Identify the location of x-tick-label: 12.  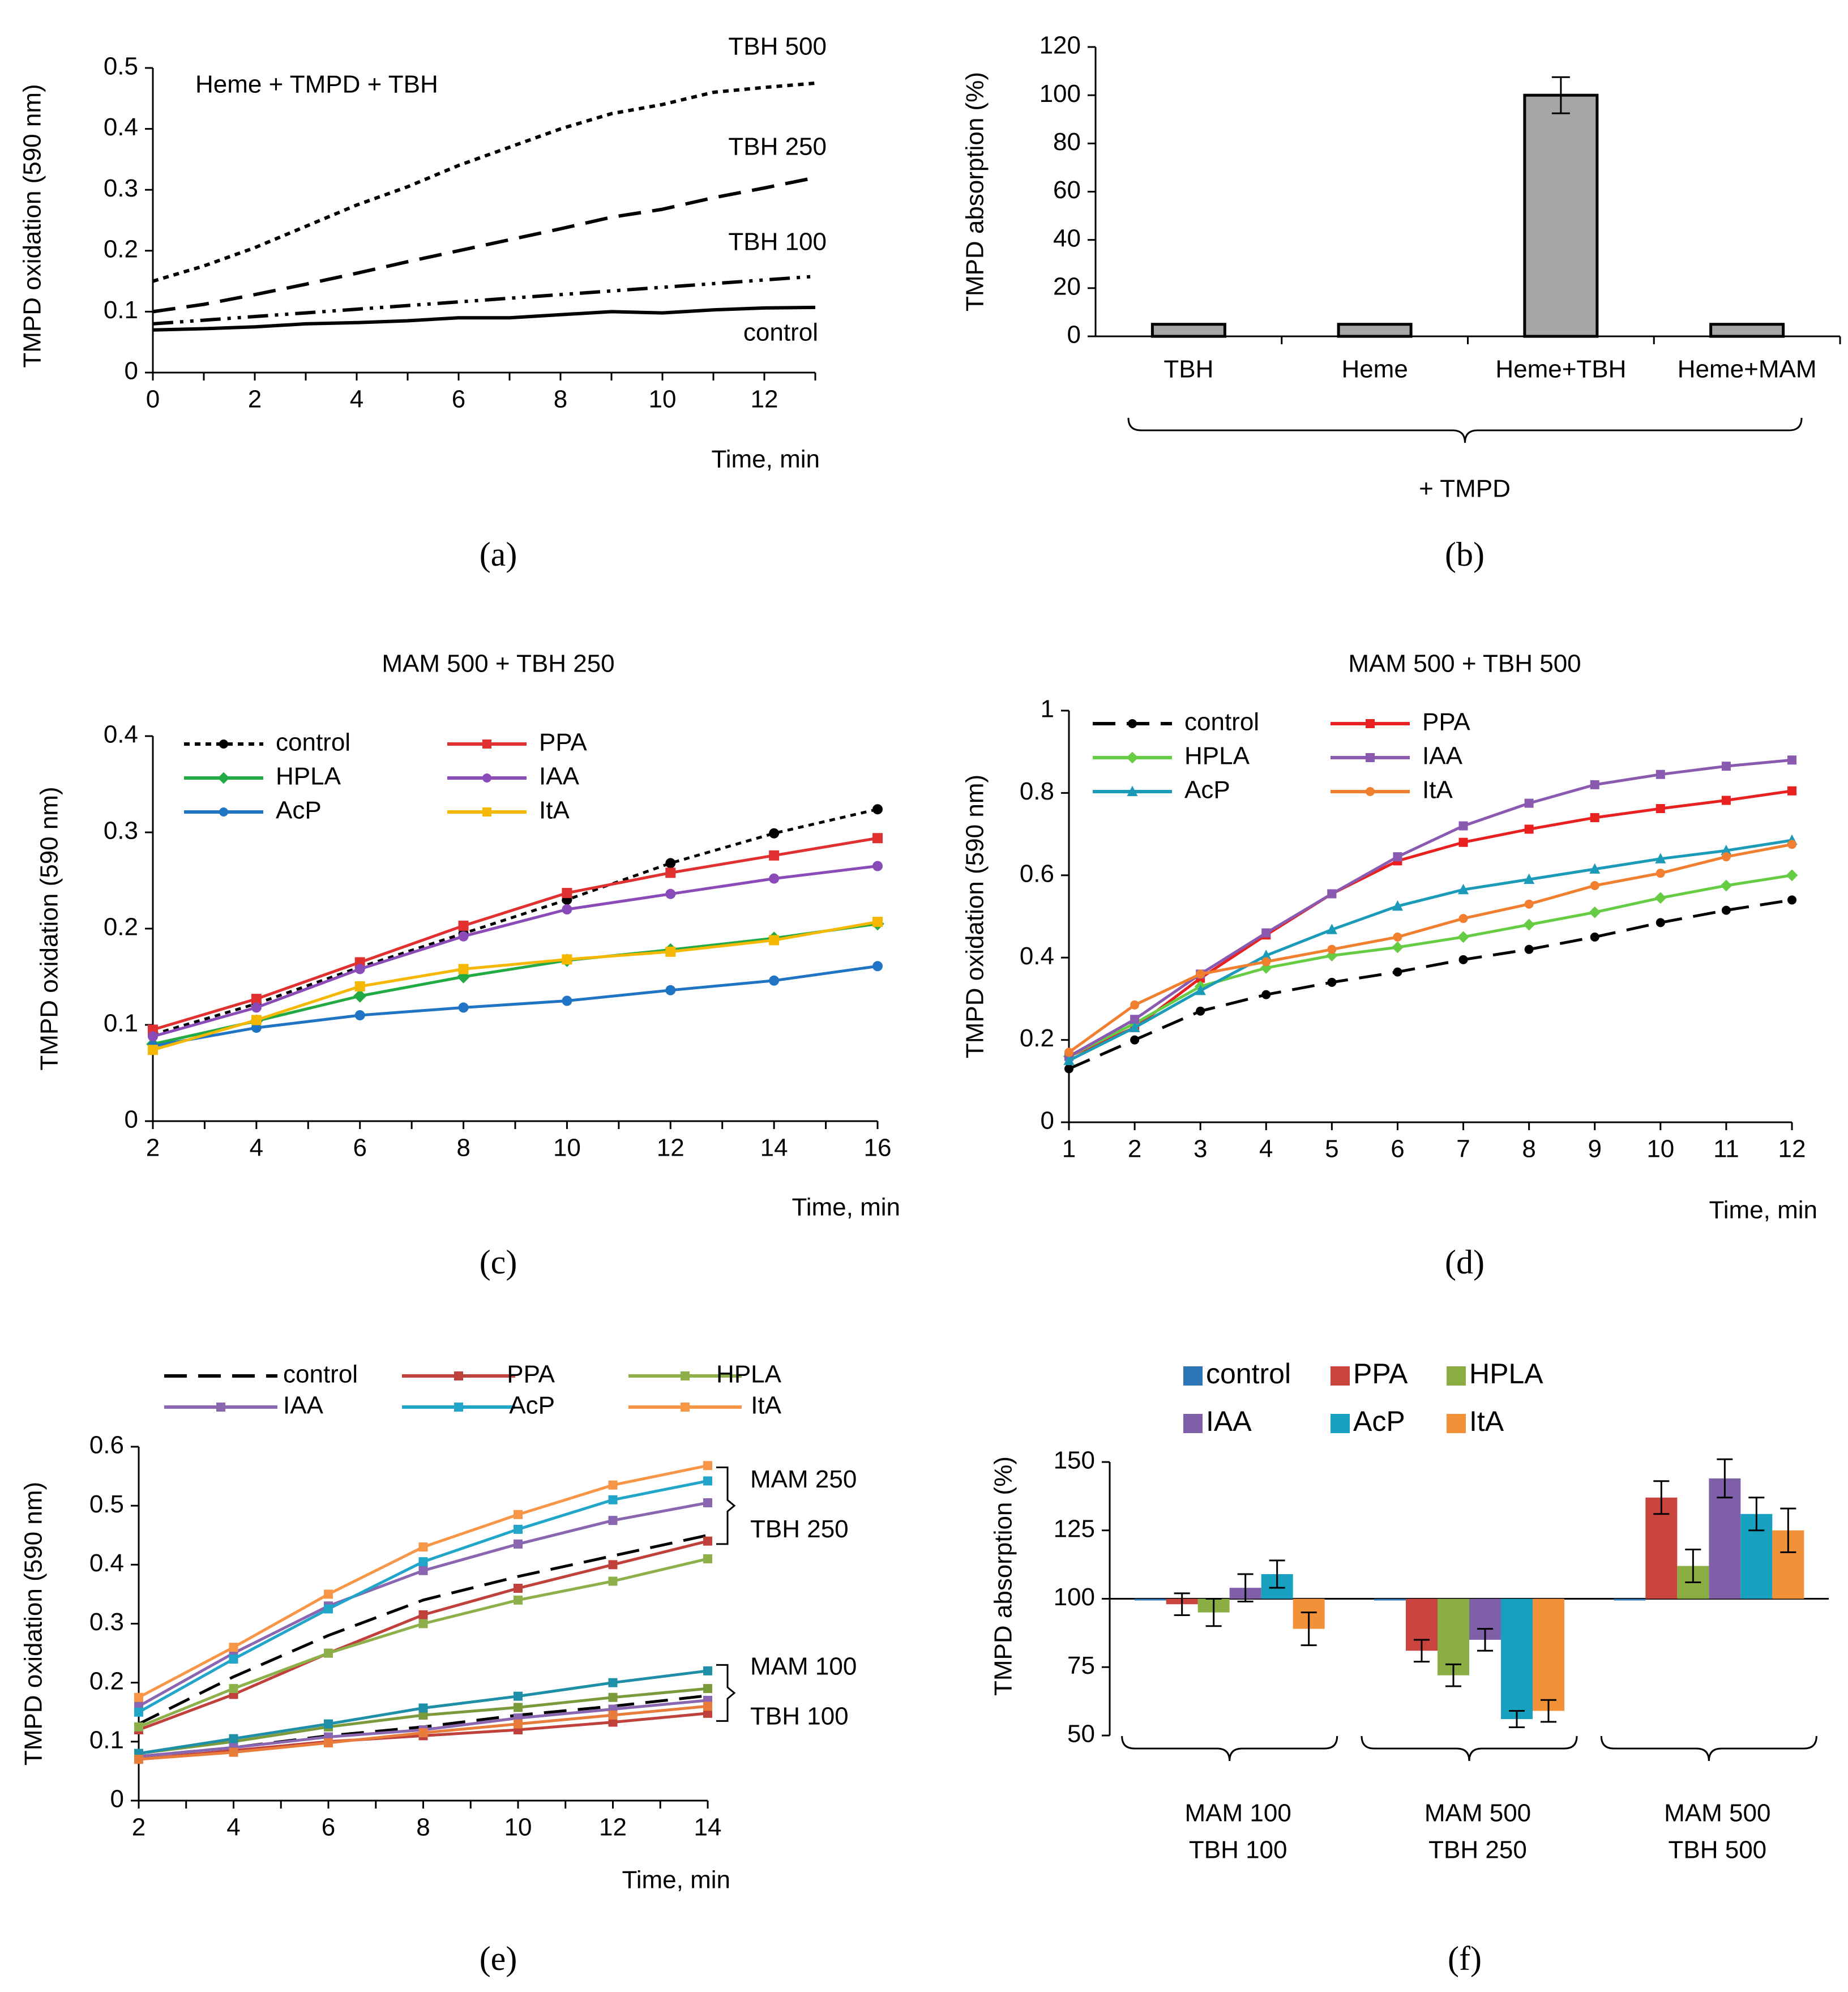
(764, 399).